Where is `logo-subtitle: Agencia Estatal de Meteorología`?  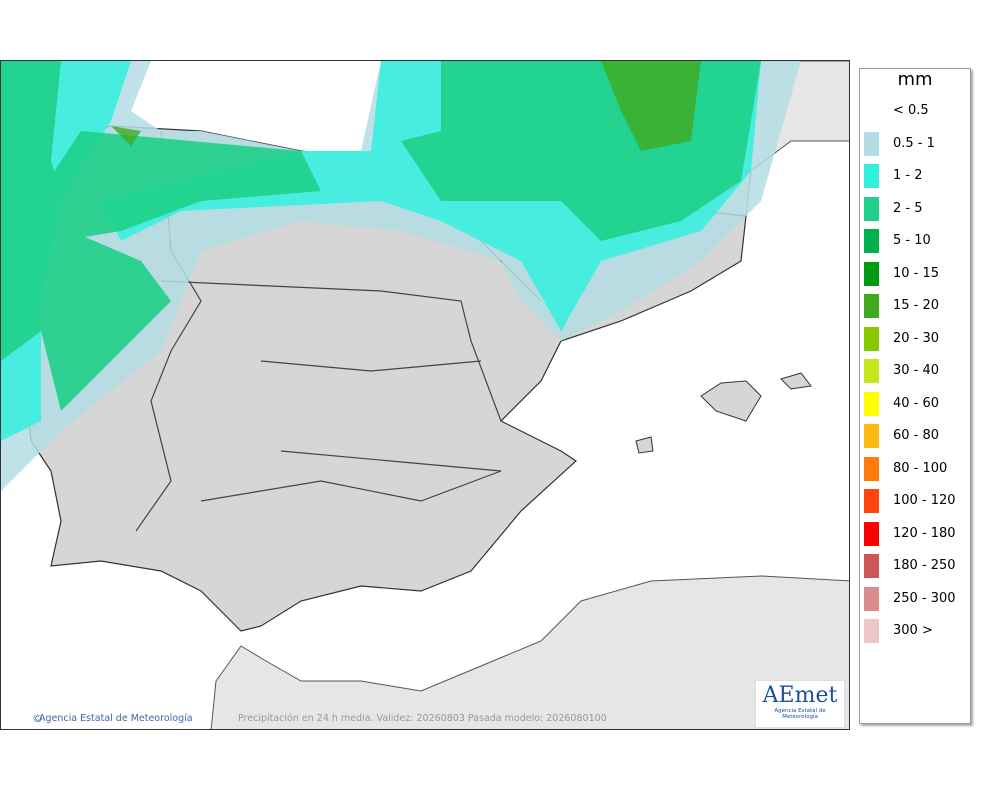 logo-subtitle: Agencia Estatal de Meteorología is located at coordinates (800, 714).